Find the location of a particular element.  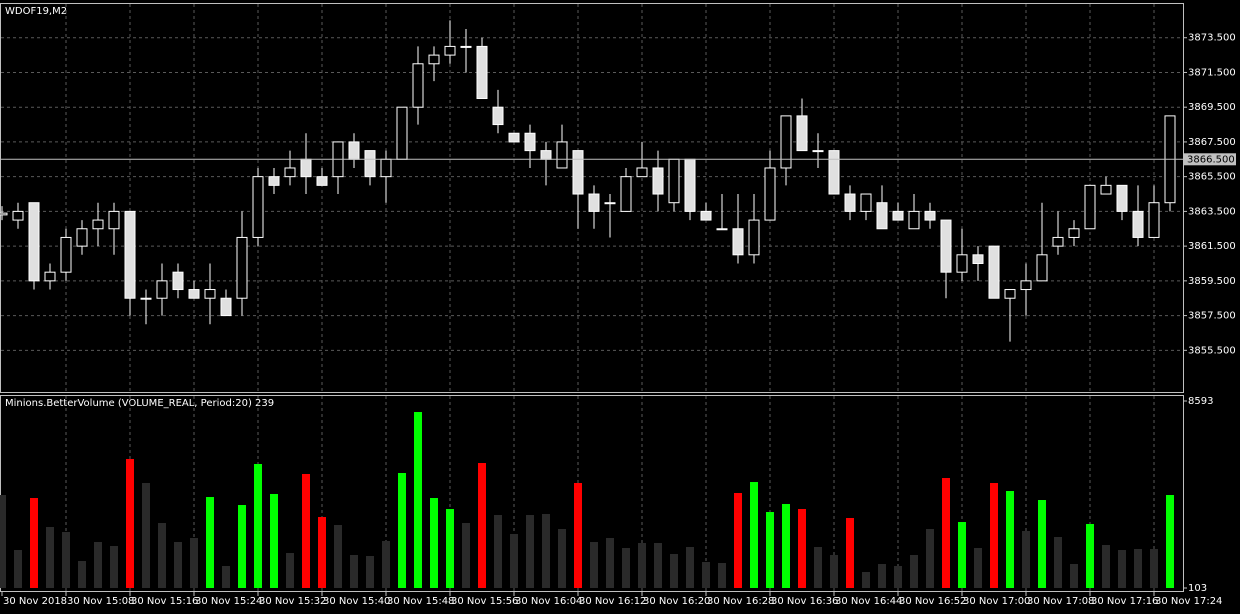

x-tick-label: 30 Nov 17:00 is located at coordinates (996, 601).